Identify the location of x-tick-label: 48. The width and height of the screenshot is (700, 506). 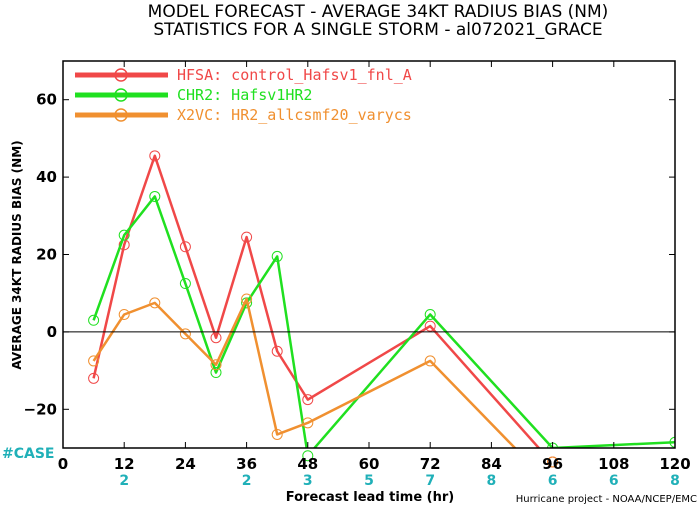
(307, 464).